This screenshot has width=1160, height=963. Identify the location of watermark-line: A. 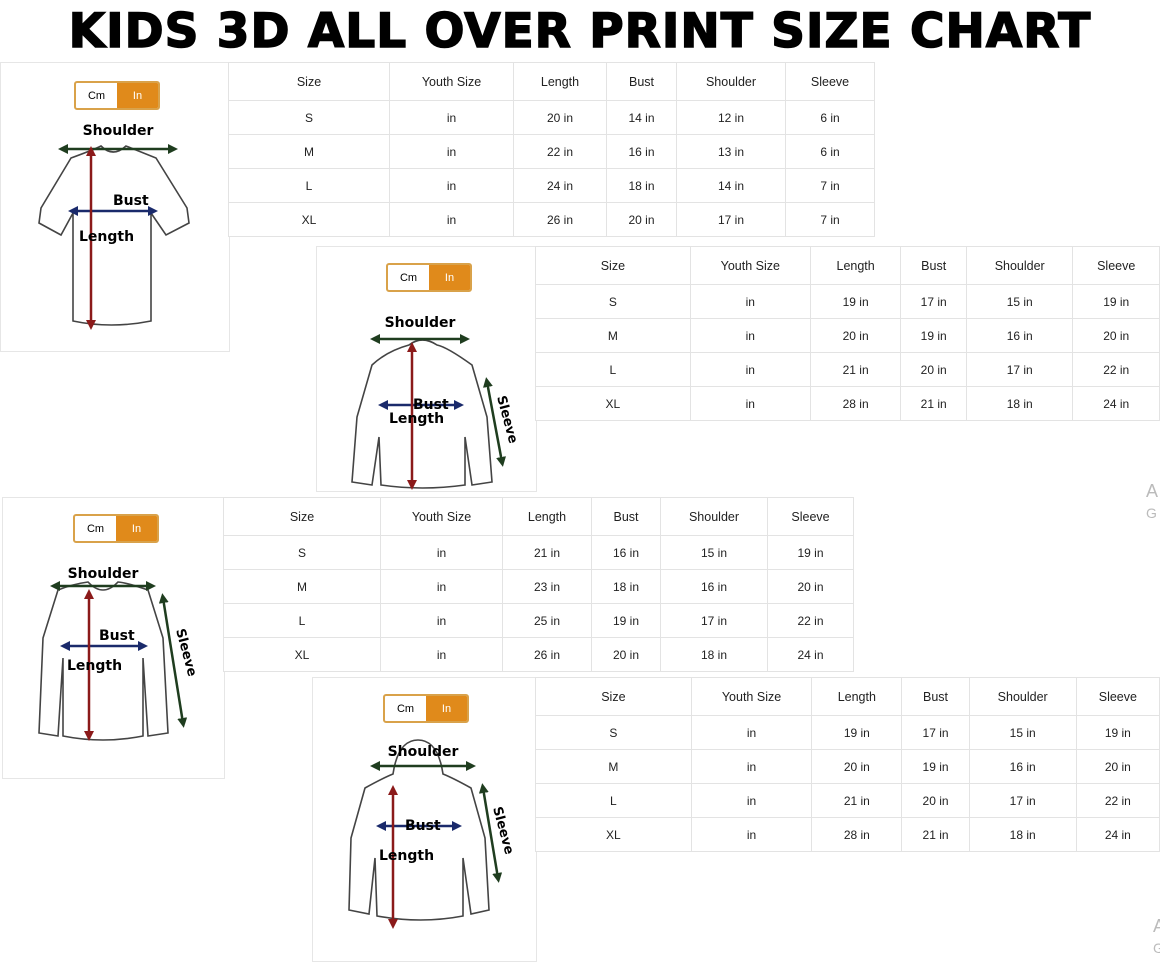
(1152, 491).